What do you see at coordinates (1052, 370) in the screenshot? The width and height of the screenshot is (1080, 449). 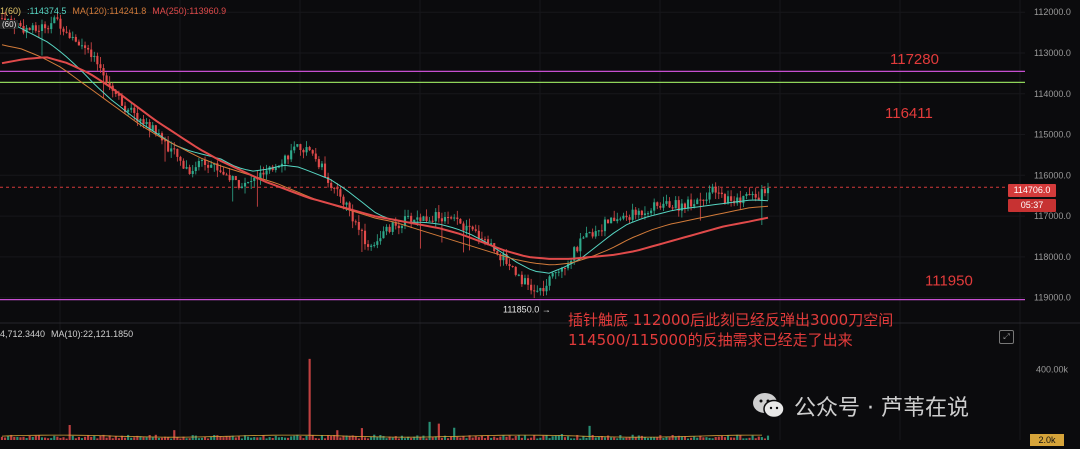 I see `volume-tick-label: 400.00k` at bounding box center [1052, 370].